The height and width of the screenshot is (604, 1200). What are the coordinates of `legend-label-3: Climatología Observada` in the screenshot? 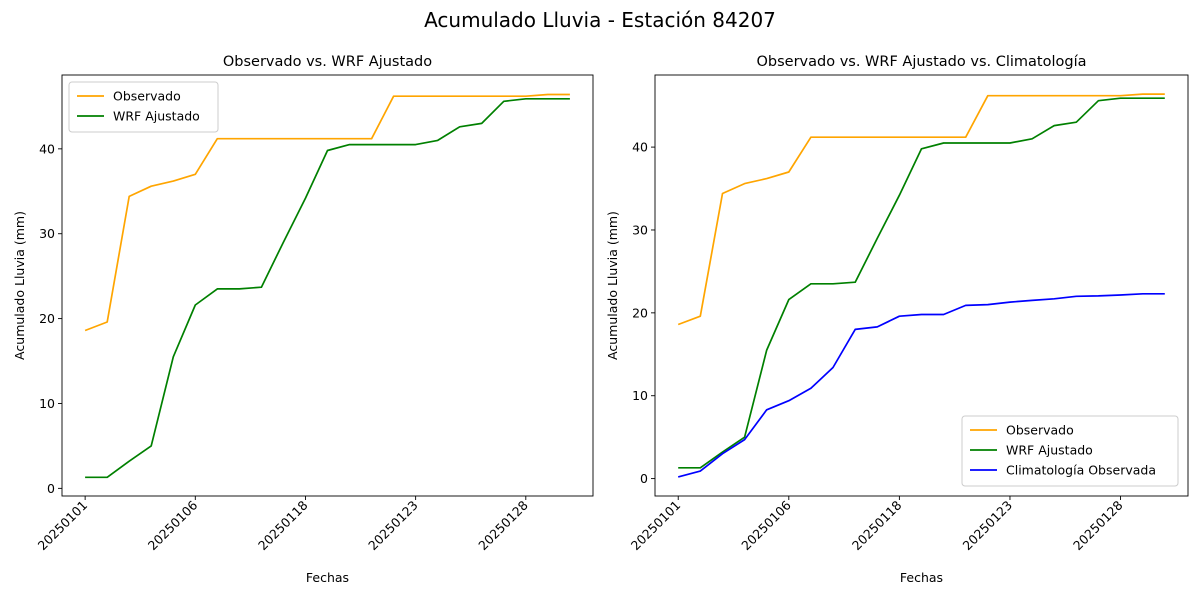 It's located at (1081, 470).